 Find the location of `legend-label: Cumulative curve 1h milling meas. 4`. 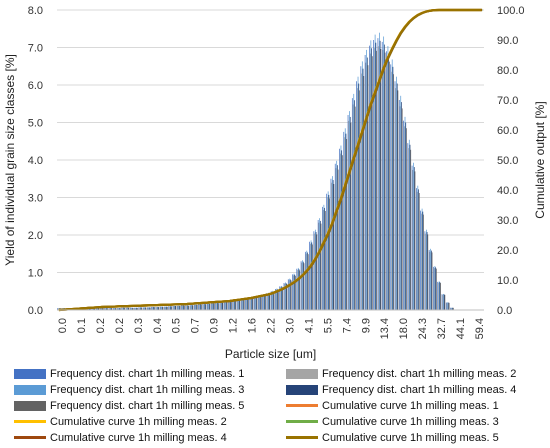

legend-label: Cumulative curve 1h milling meas. 4 is located at coordinates (138, 437).